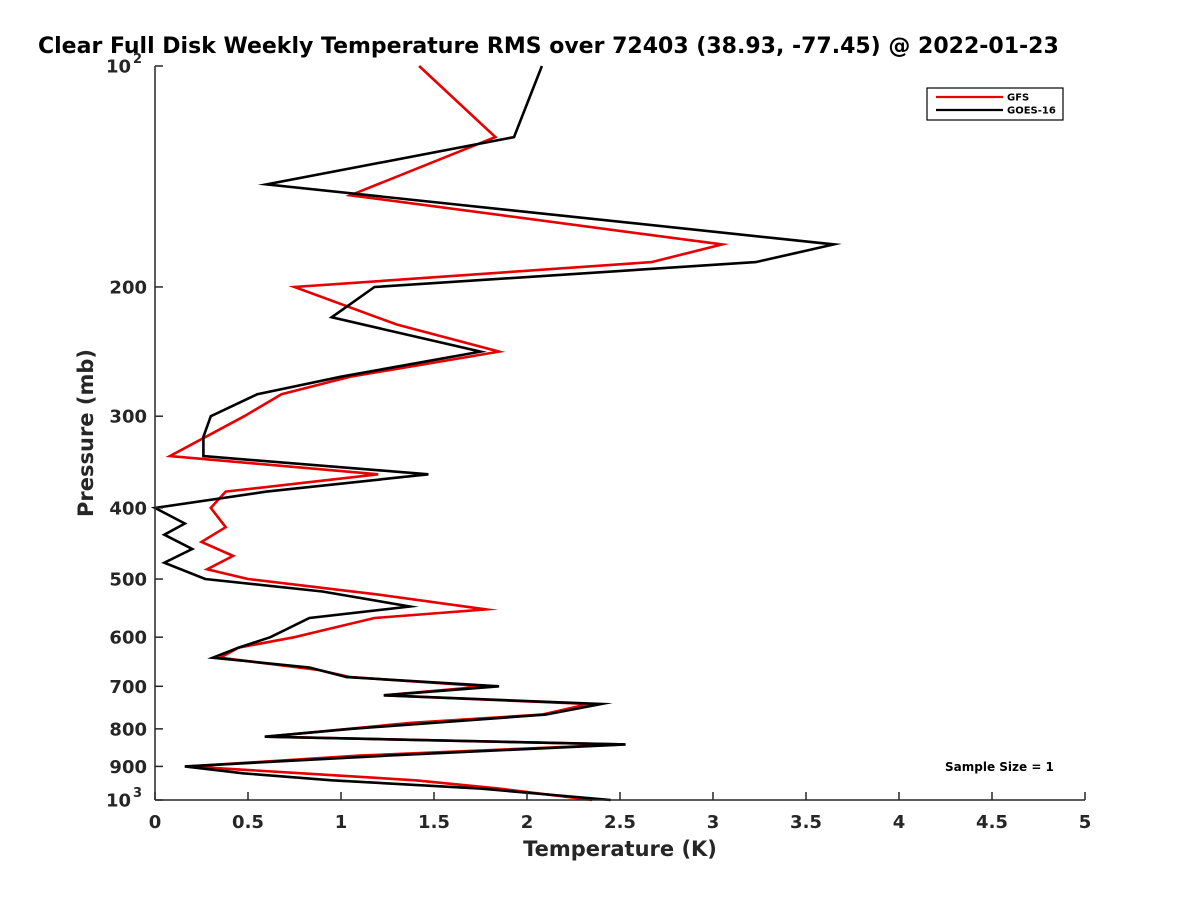  What do you see at coordinates (620, 849) in the screenshot?
I see `x-axis-label: Temperature (K)` at bounding box center [620, 849].